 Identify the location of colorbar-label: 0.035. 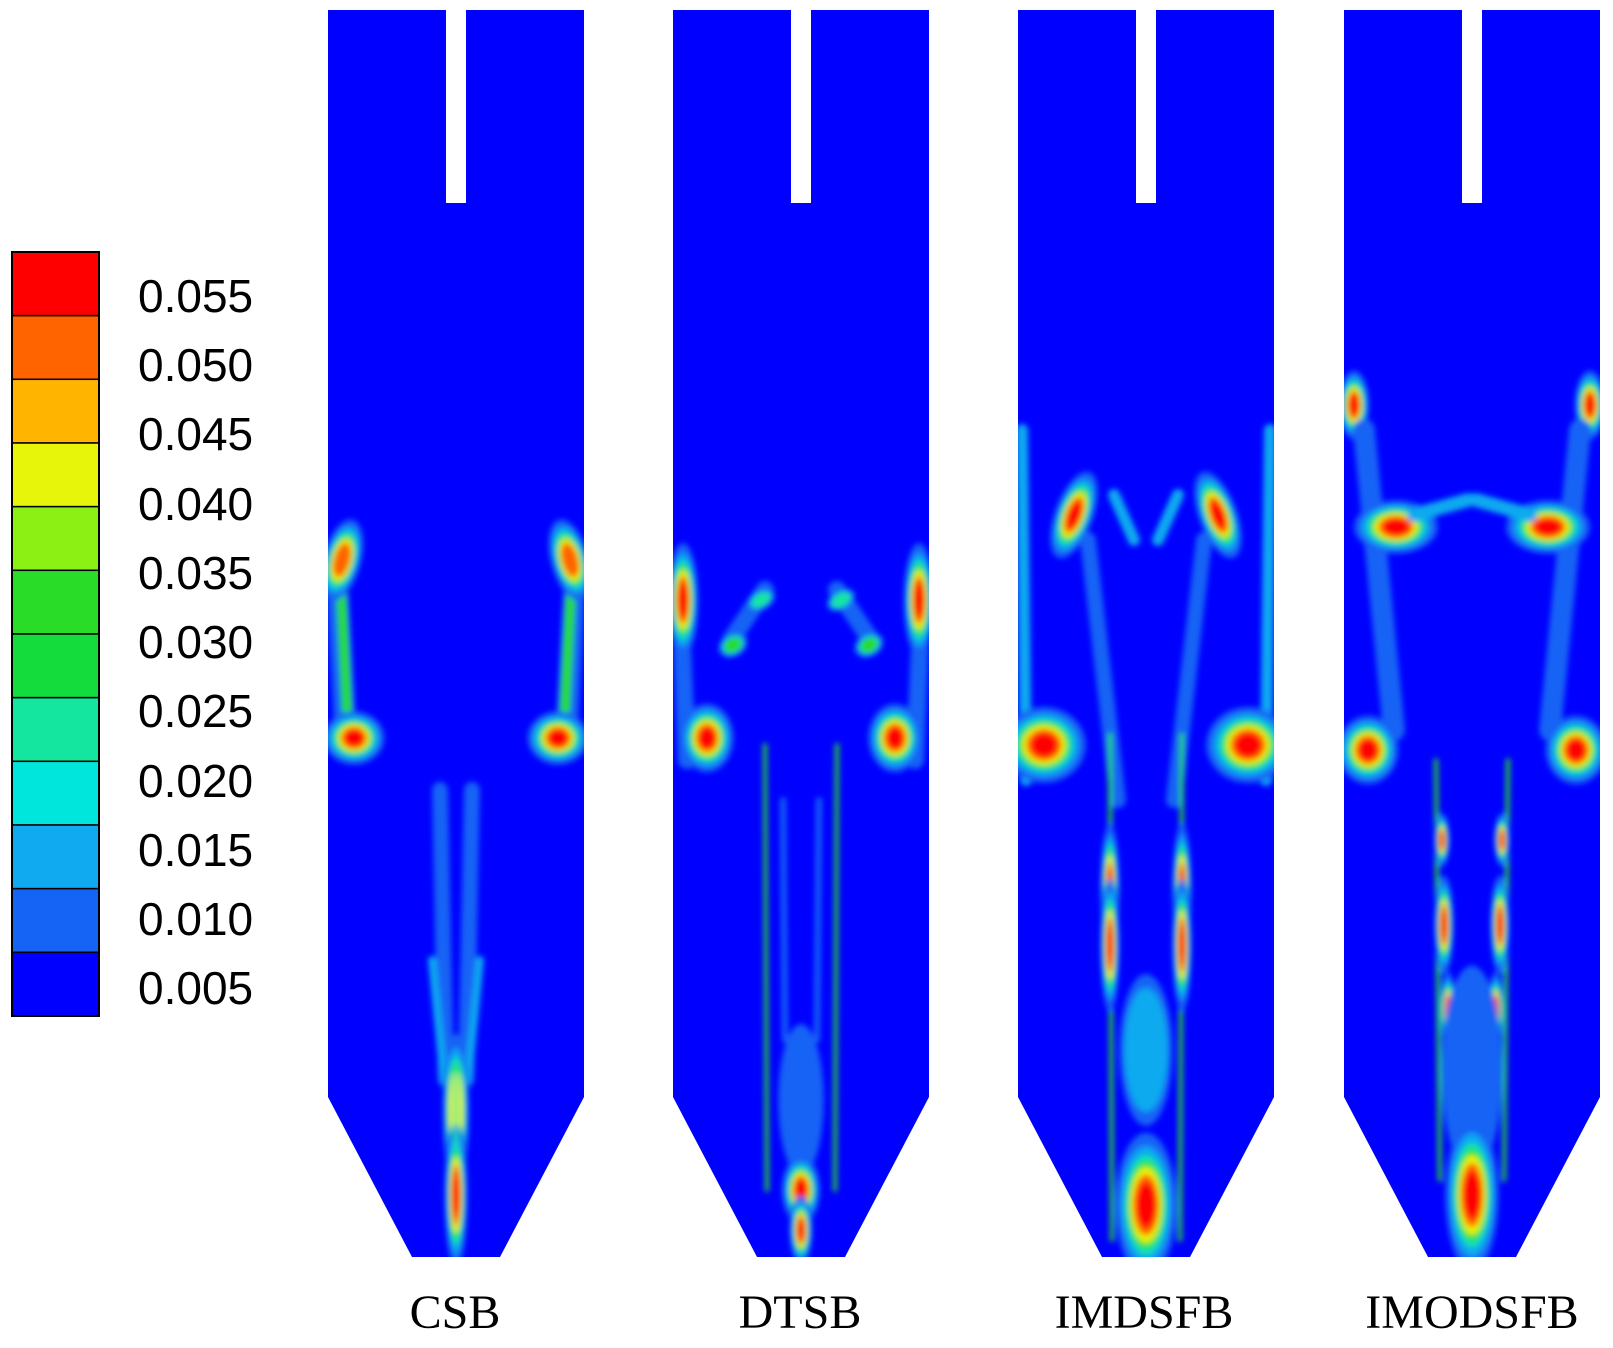
(195, 573).